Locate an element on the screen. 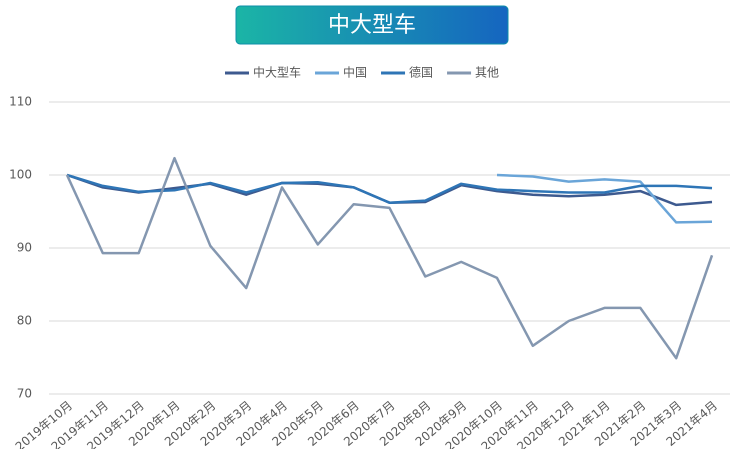 The image size is (744, 449). chart-title: 中大型车 is located at coordinates (372, 25).